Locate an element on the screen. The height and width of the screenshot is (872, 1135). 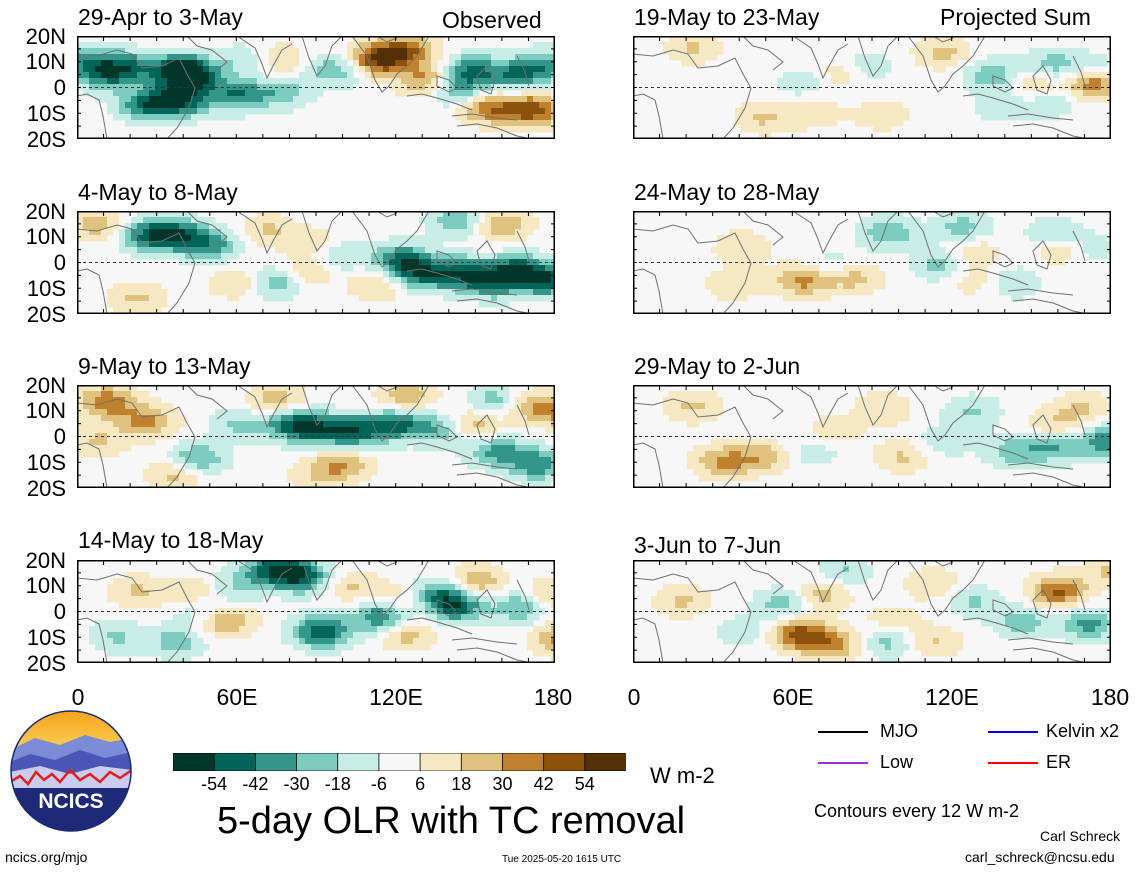
lon-label-120e-left: 120E is located at coordinates (396, 697).